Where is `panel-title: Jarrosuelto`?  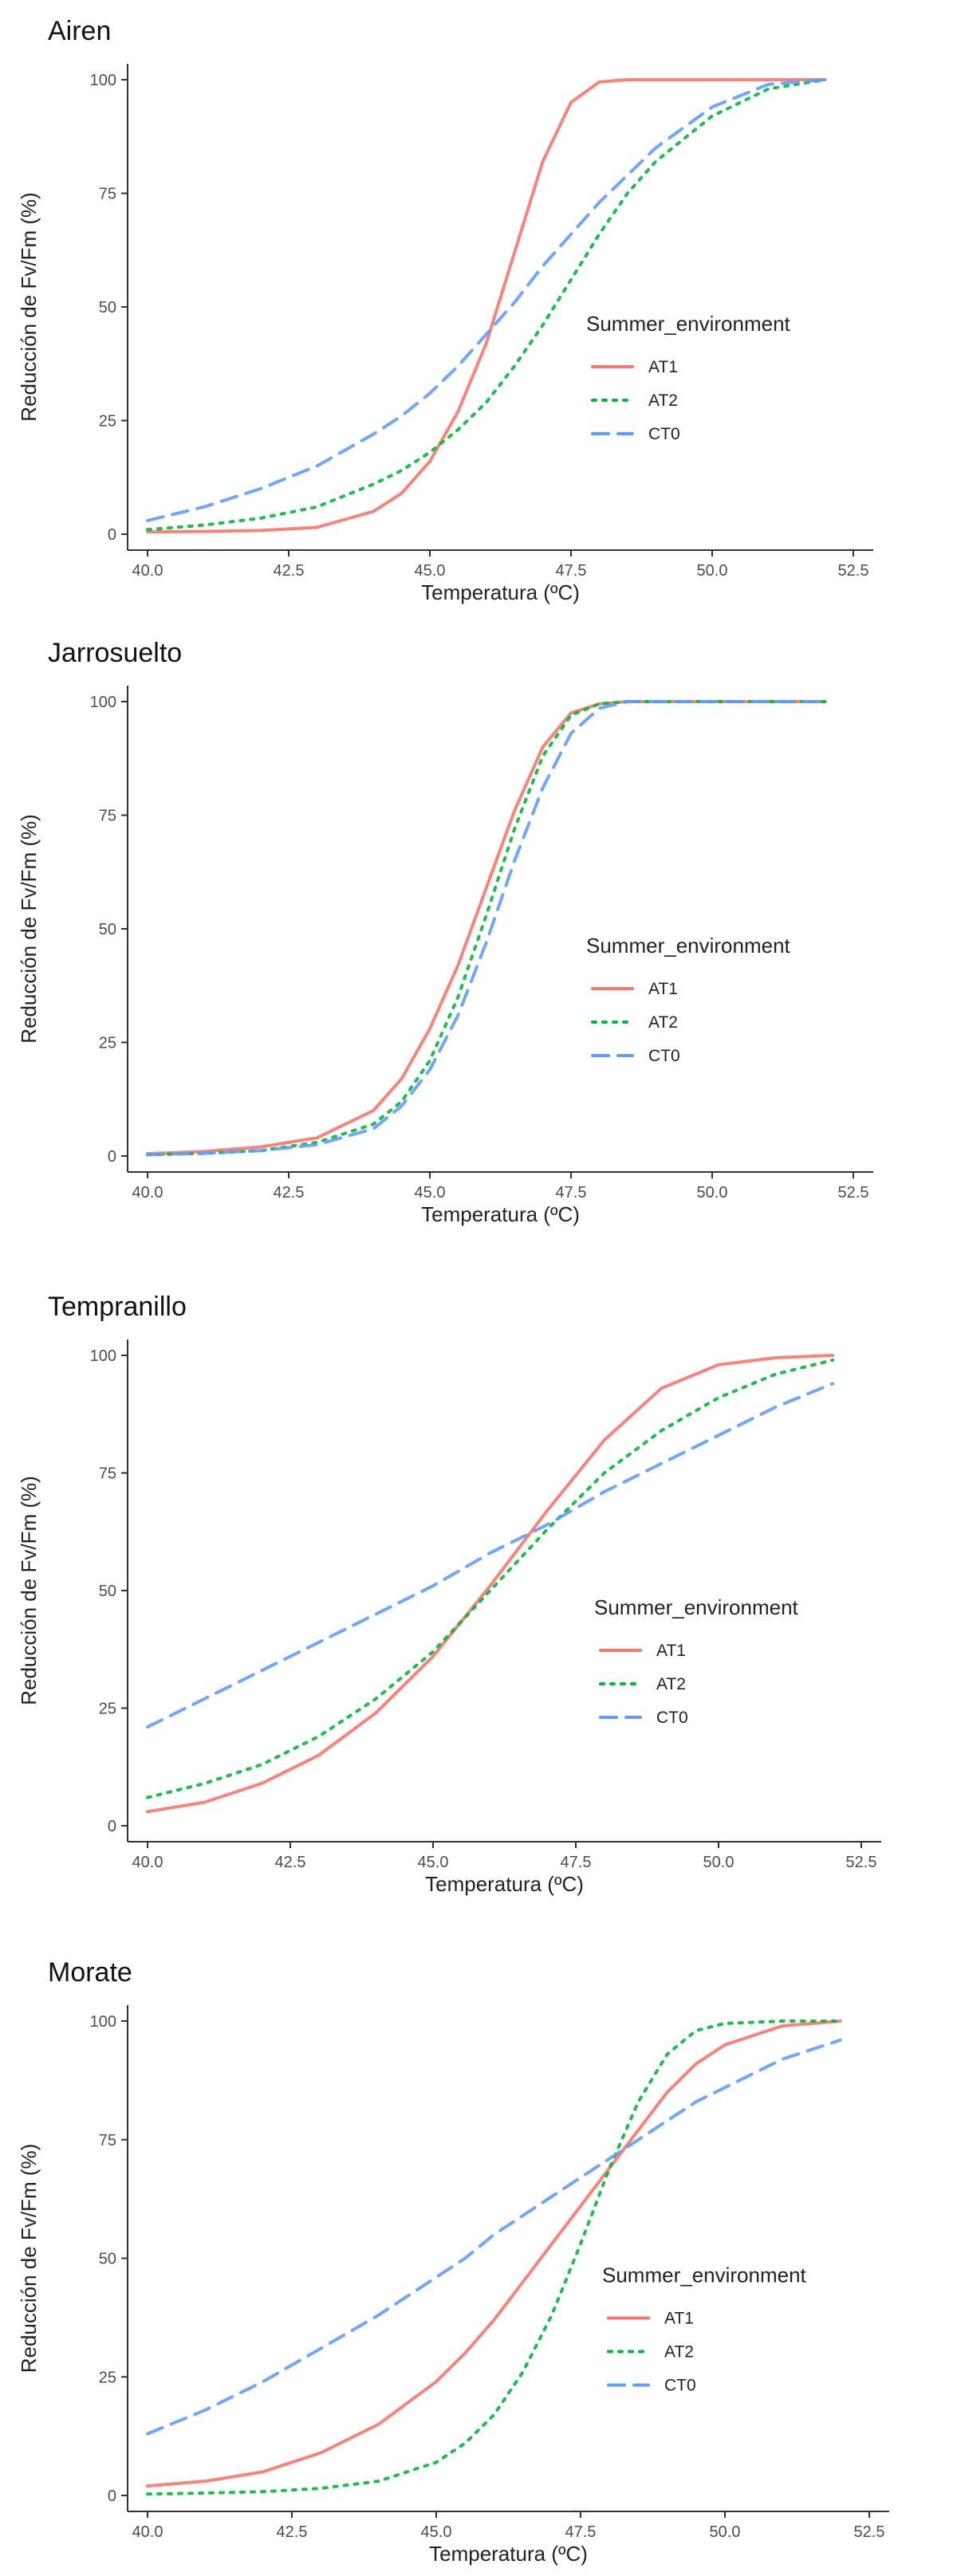 panel-title: Jarrosuelto is located at coordinates (115, 653).